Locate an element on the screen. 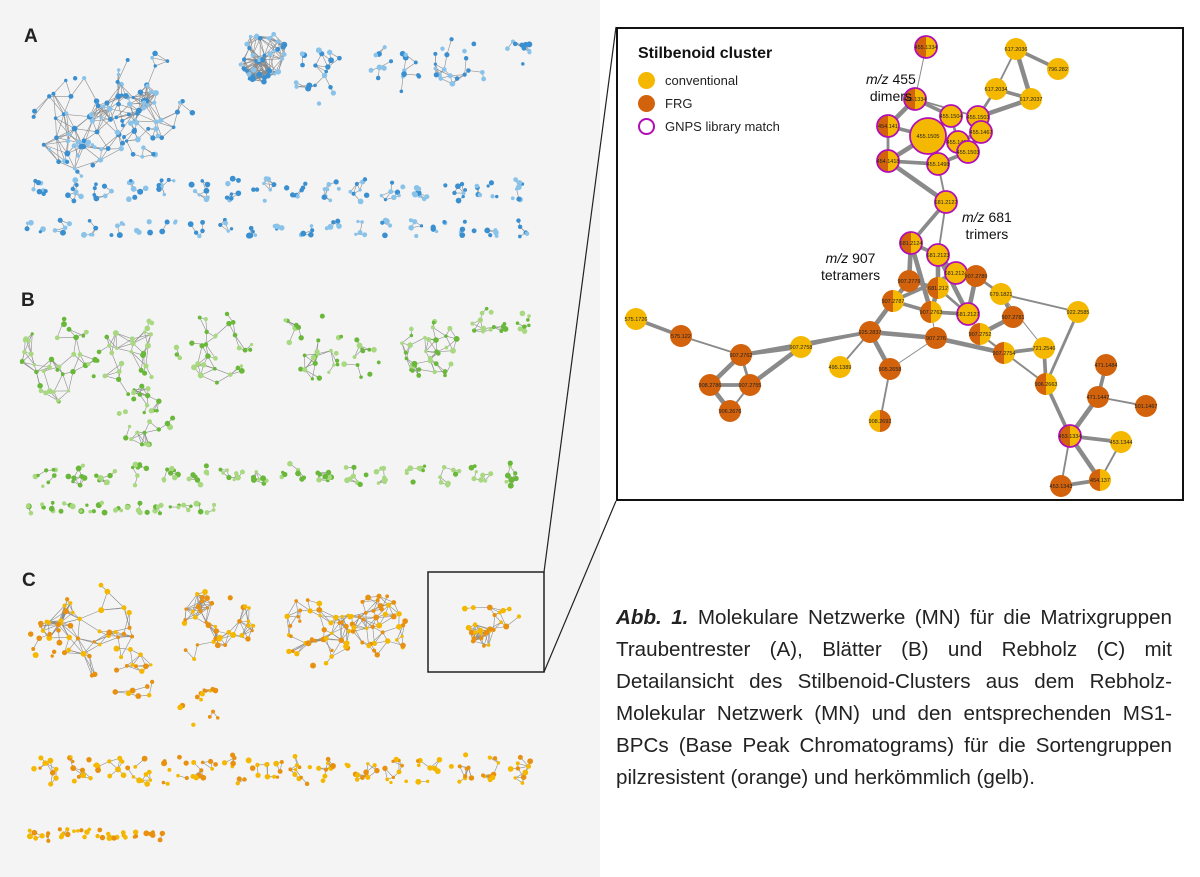 The height and width of the screenshot is (877, 1200). node-label: 455.1467 is located at coordinates (981, 133).